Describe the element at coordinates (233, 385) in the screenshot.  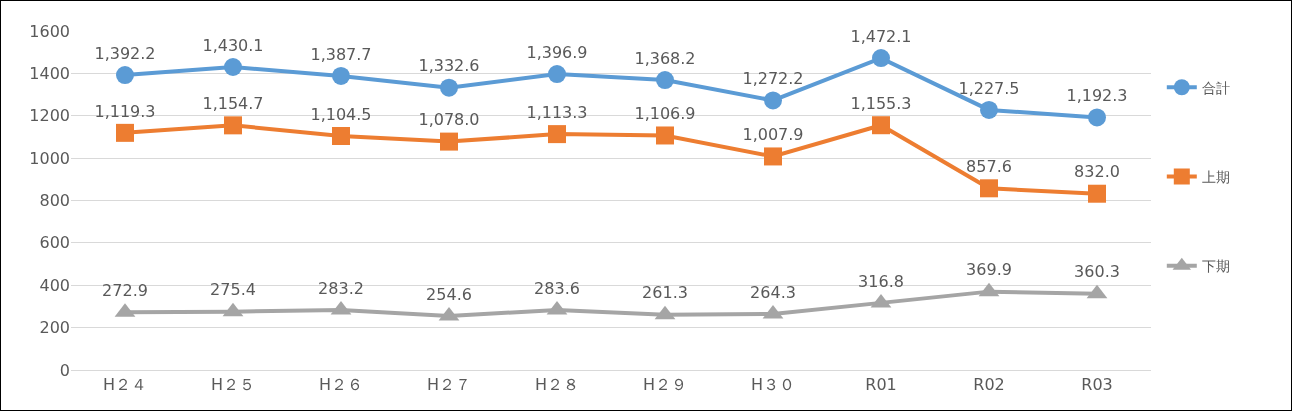
I see `x-tick-label: H２５` at that location.